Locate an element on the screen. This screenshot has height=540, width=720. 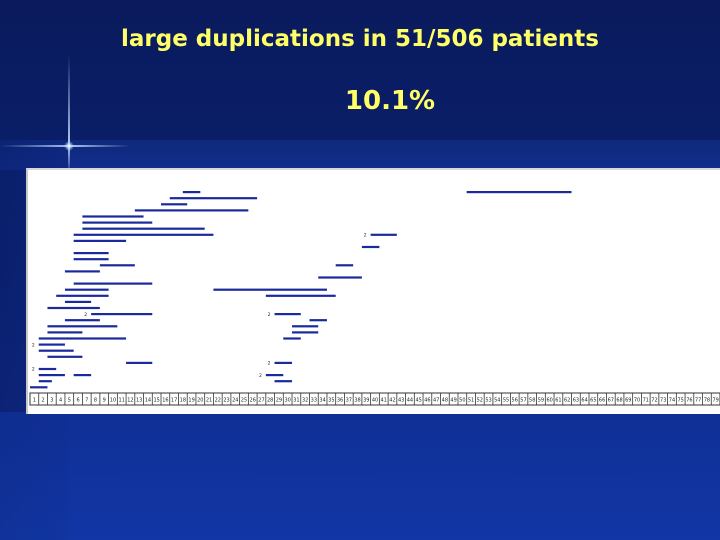
exon-label: 71 is located at coordinates (646, 401).